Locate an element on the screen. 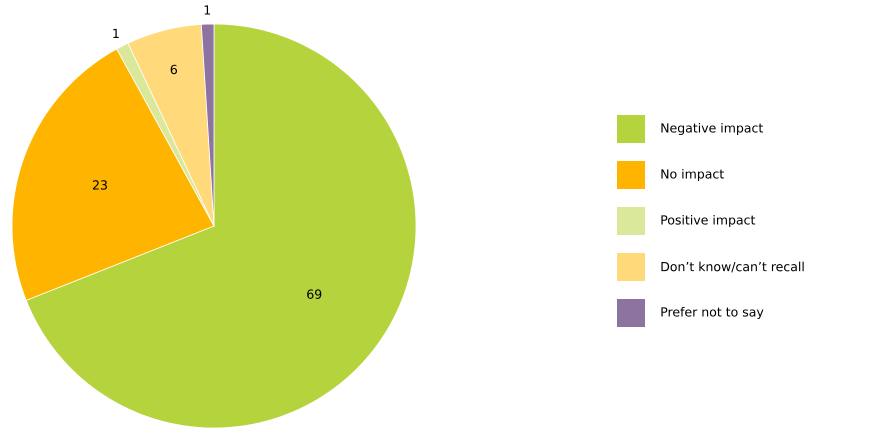 The image size is (890, 429). legend-label: Positive impact is located at coordinates (708, 221).